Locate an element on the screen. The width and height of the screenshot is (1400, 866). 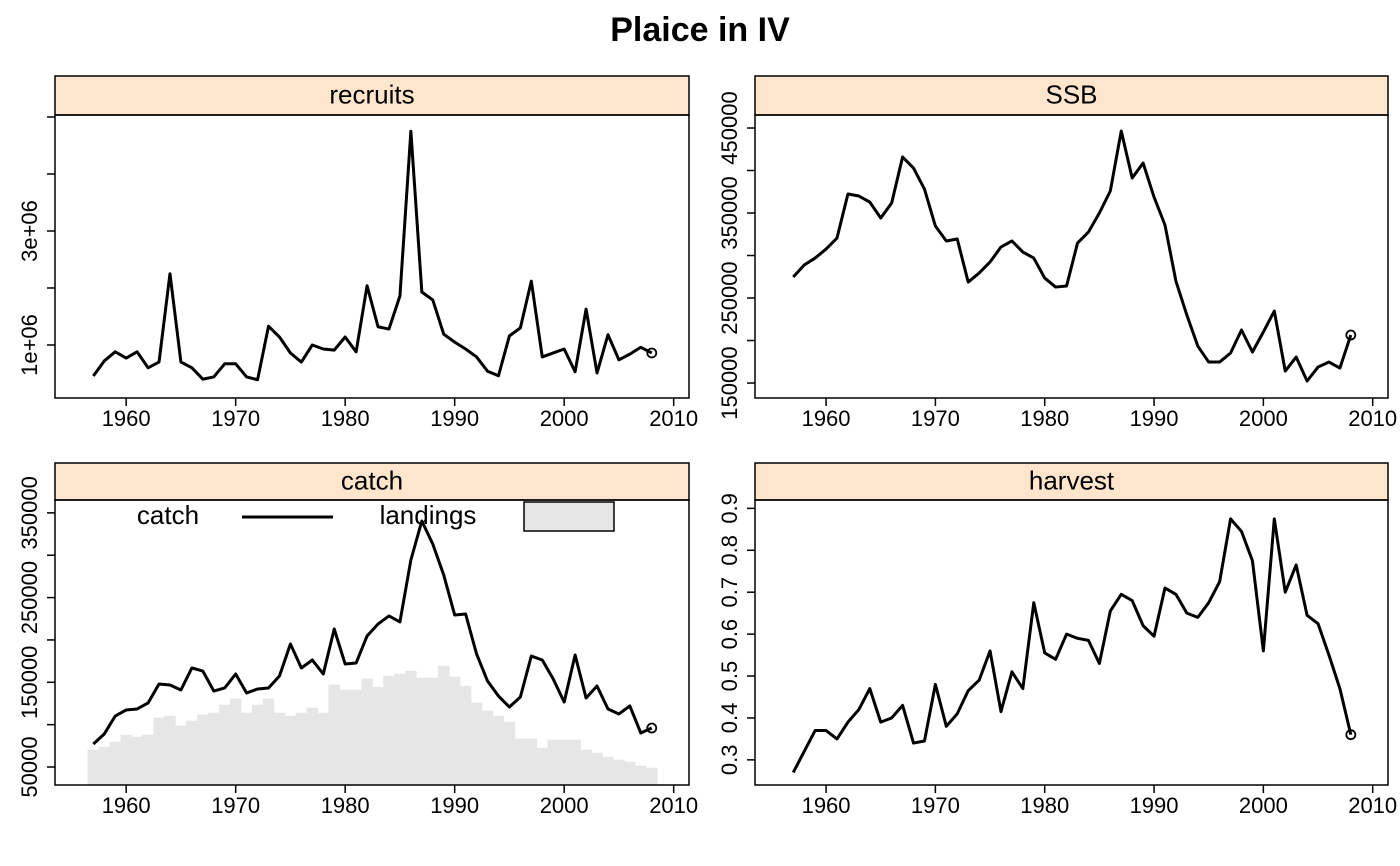
panel-title: SSB is located at coordinates (1071, 94).